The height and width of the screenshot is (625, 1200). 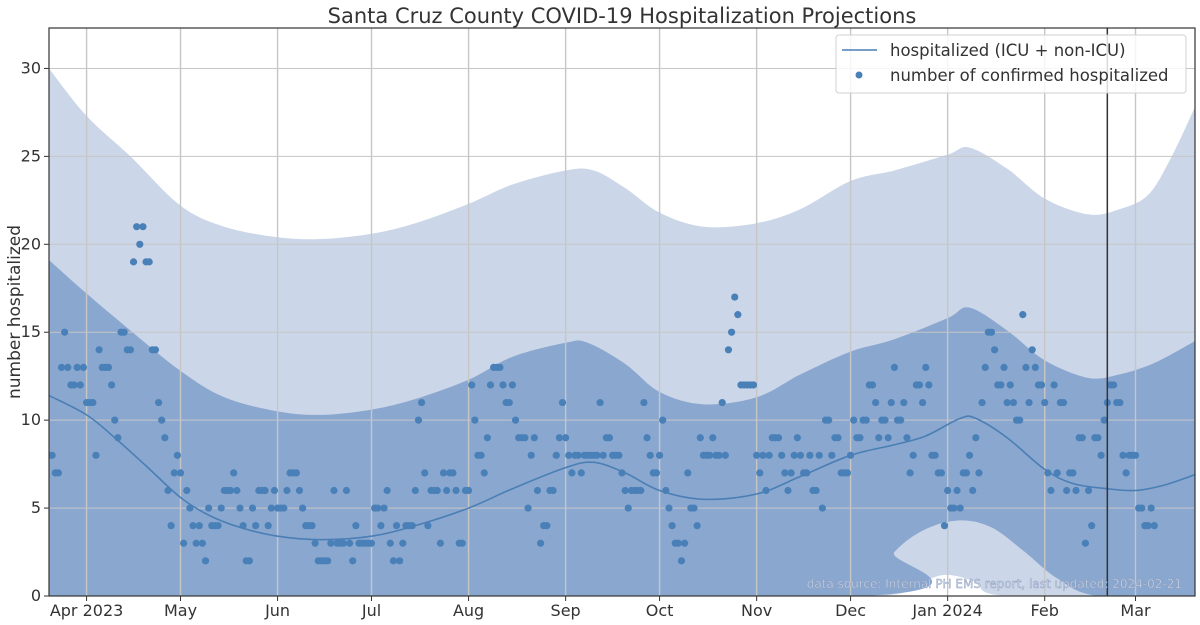 I want to click on legend-box, so click(x=1011, y=64).